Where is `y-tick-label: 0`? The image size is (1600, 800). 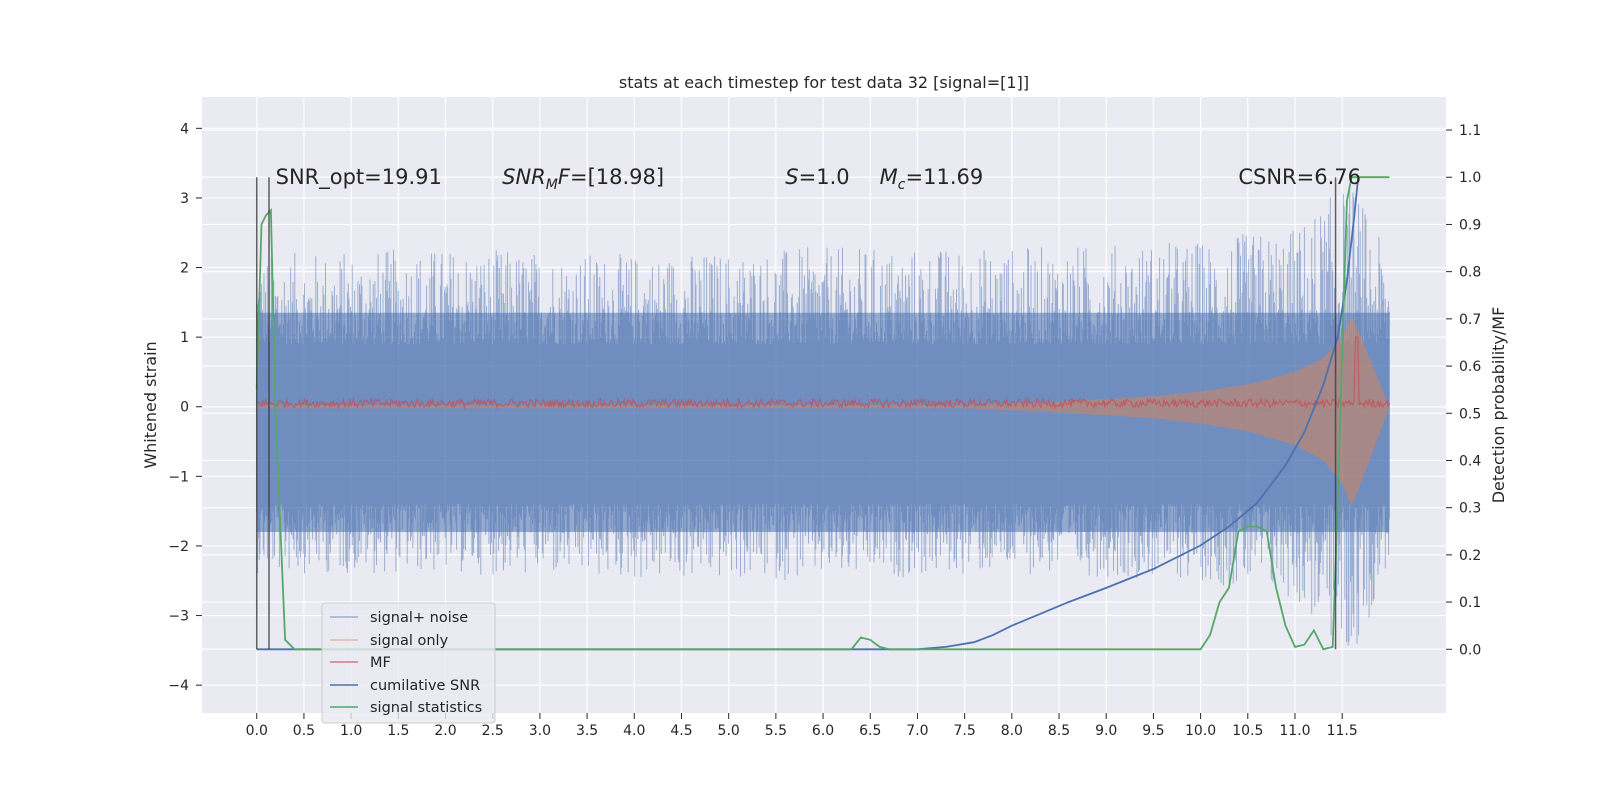
y-tick-label: 0 is located at coordinates (184, 408).